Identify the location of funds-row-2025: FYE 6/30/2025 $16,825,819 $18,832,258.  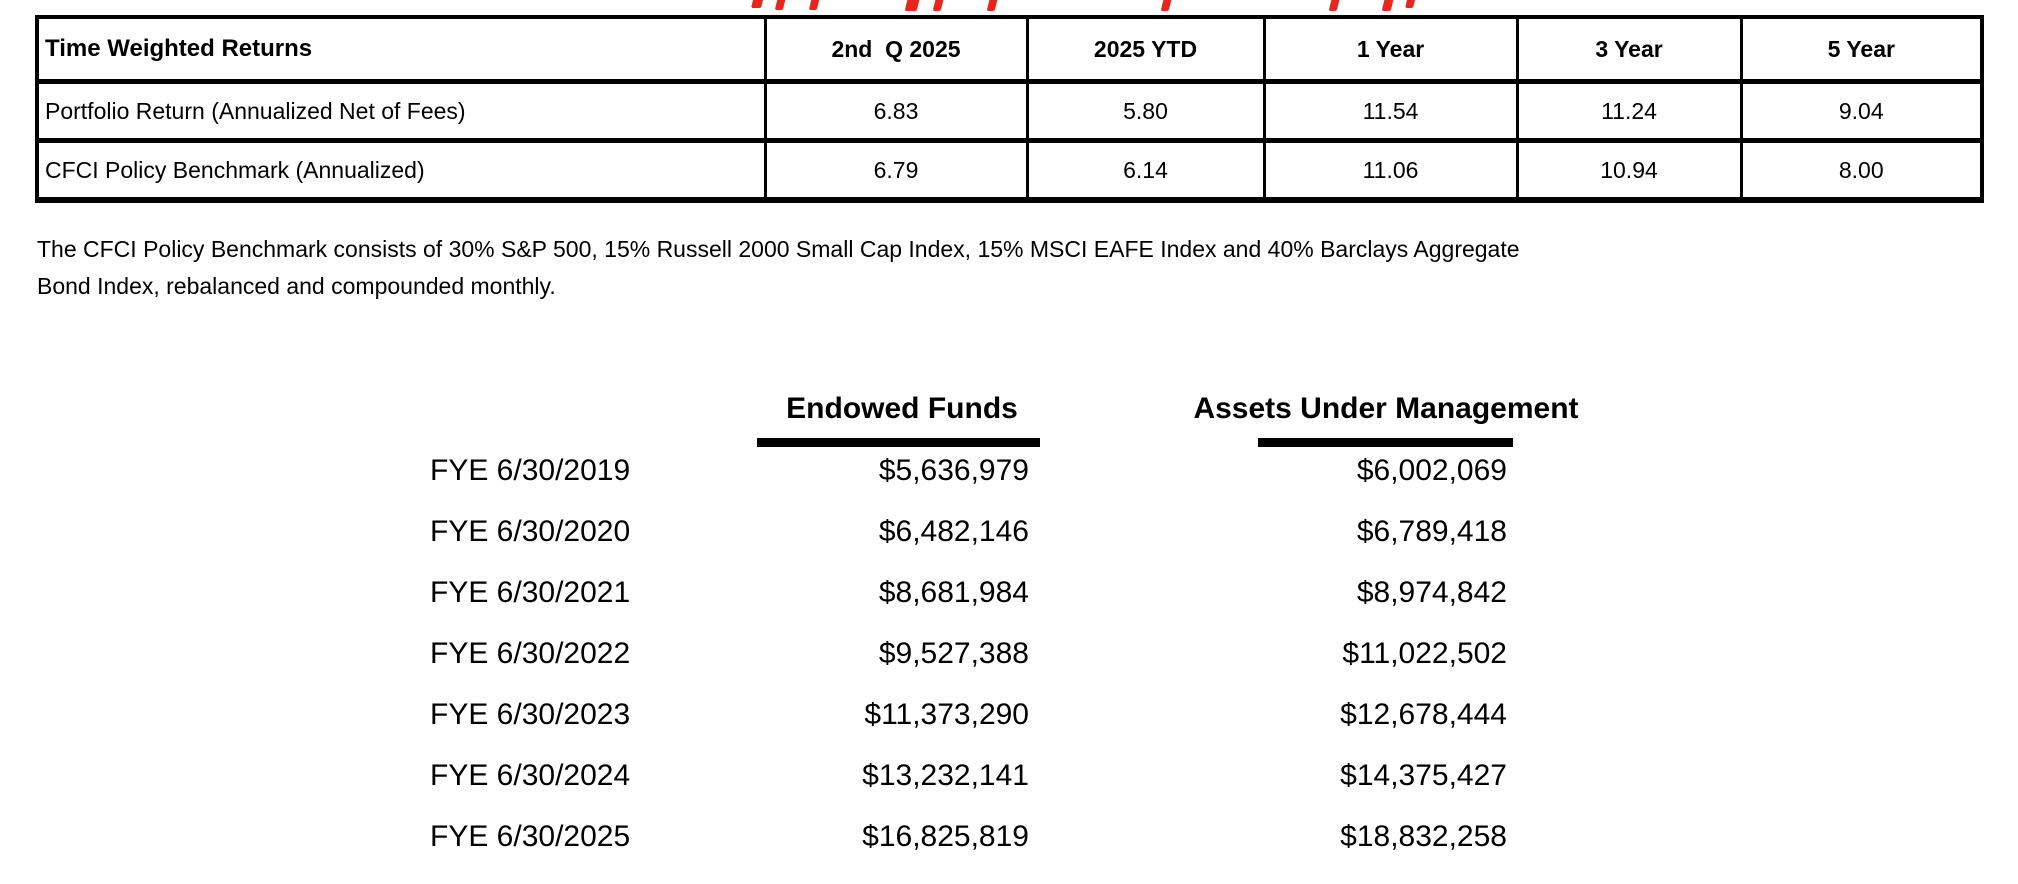
(1009, 836).